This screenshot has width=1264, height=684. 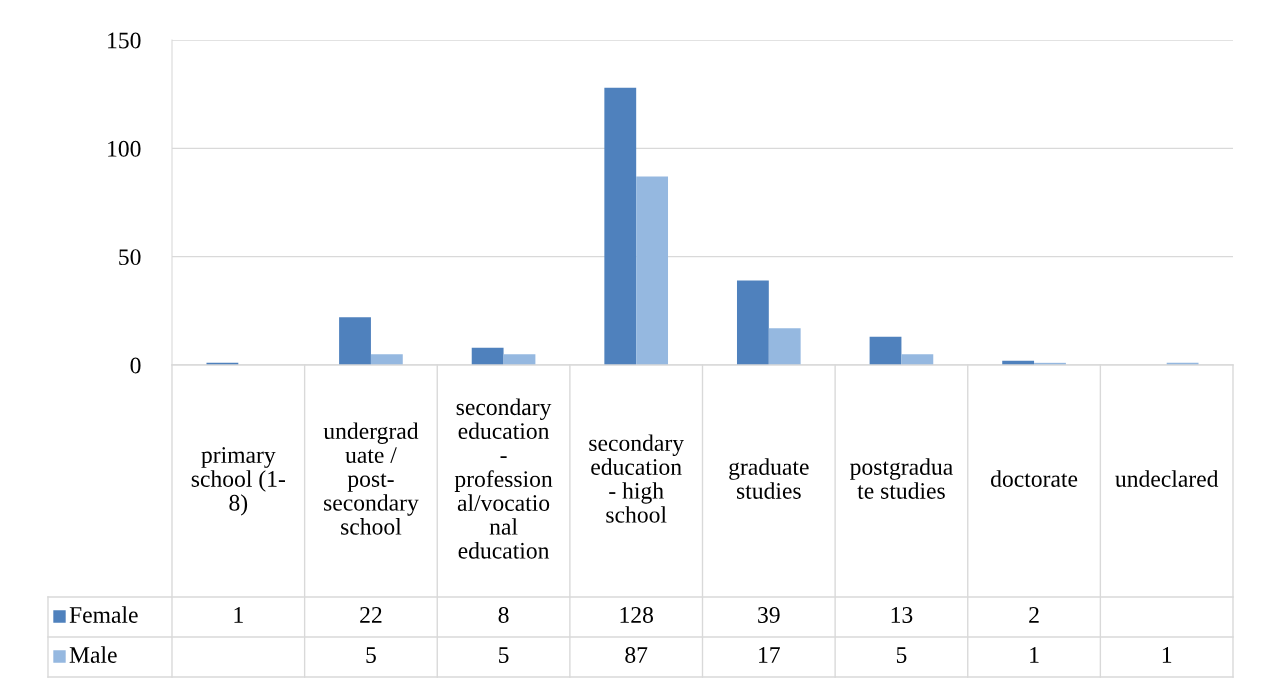 What do you see at coordinates (1034, 478) in the screenshot?
I see `x-tick-label: doctorate` at bounding box center [1034, 478].